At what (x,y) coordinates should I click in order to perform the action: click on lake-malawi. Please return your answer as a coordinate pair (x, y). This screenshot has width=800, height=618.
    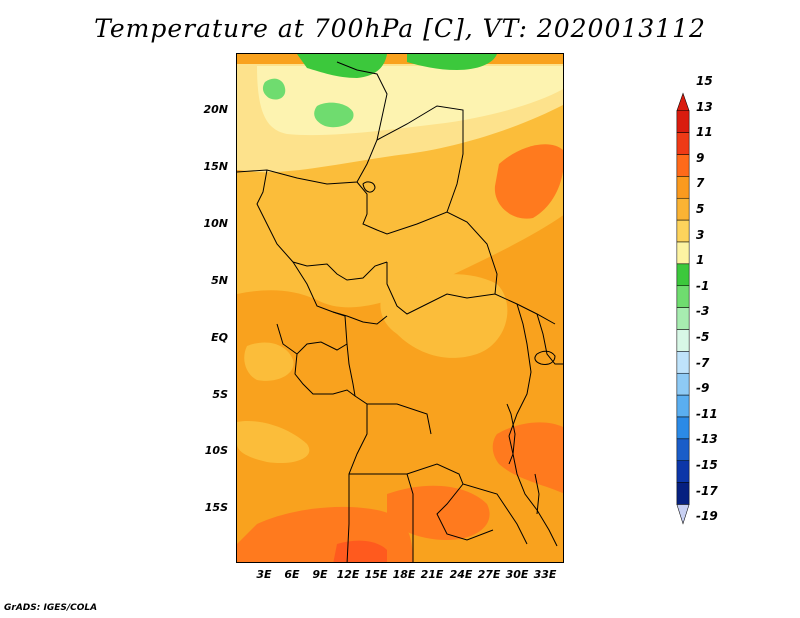
    Looking at the image, I should click on (537, 494).